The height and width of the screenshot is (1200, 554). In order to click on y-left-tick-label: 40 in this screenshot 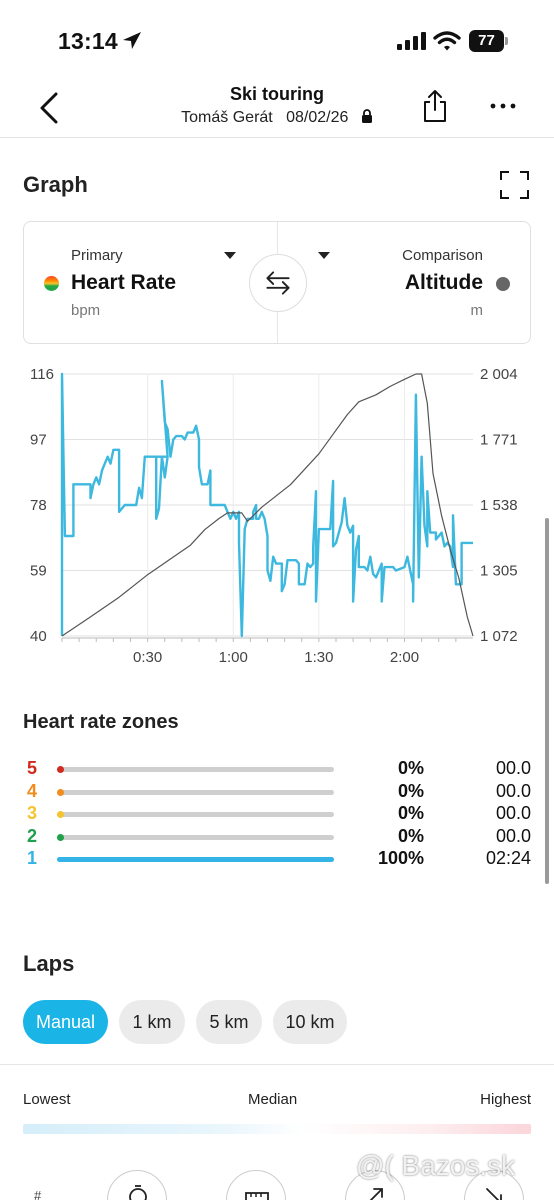, I will do `click(38, 636)`.